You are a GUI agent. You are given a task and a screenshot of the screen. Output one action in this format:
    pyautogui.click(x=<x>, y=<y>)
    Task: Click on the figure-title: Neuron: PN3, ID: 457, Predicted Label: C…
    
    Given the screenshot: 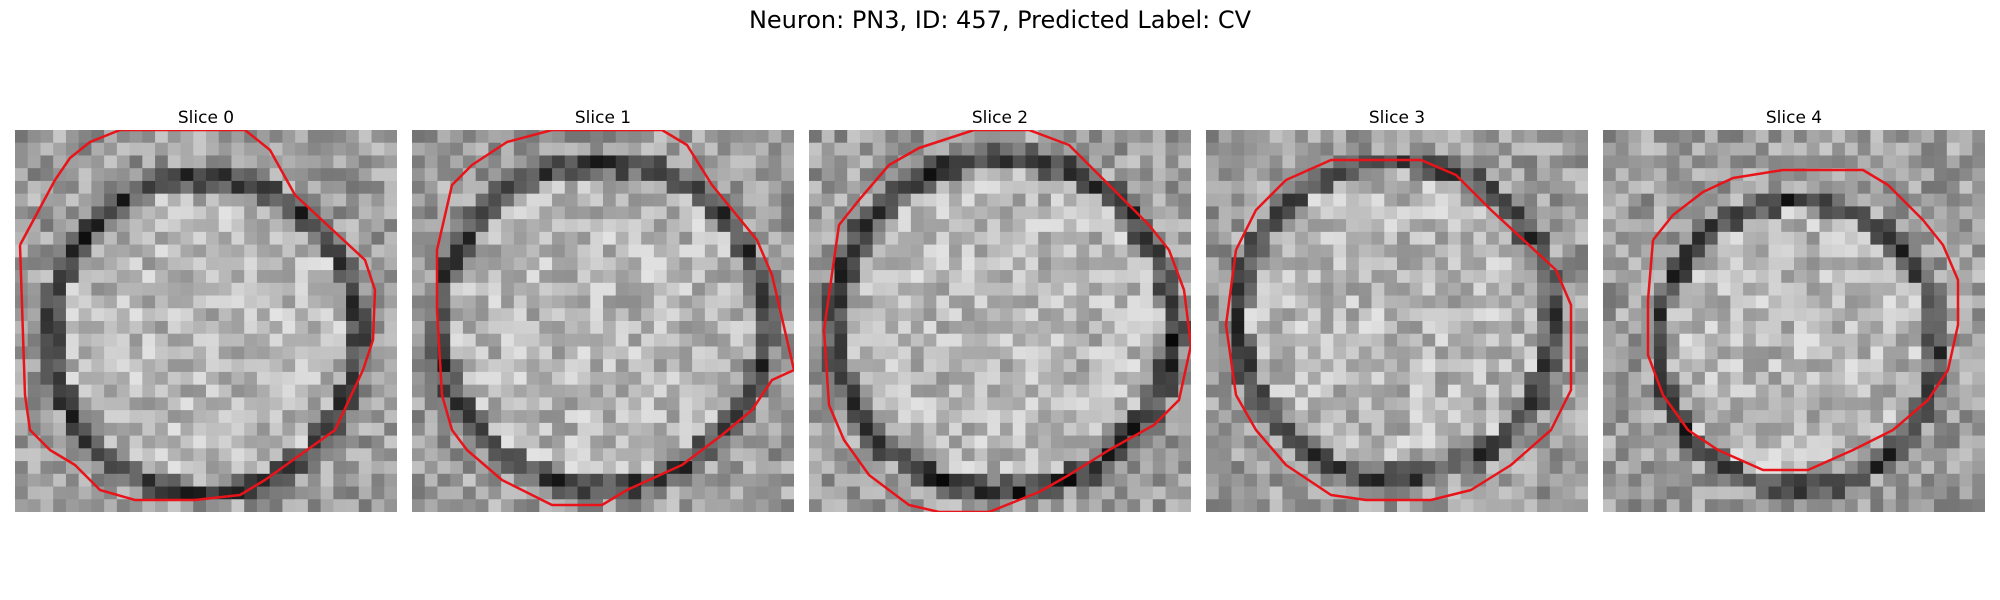 What is the action you would take?
    pyautogui.click(x=1000, y=20)
    